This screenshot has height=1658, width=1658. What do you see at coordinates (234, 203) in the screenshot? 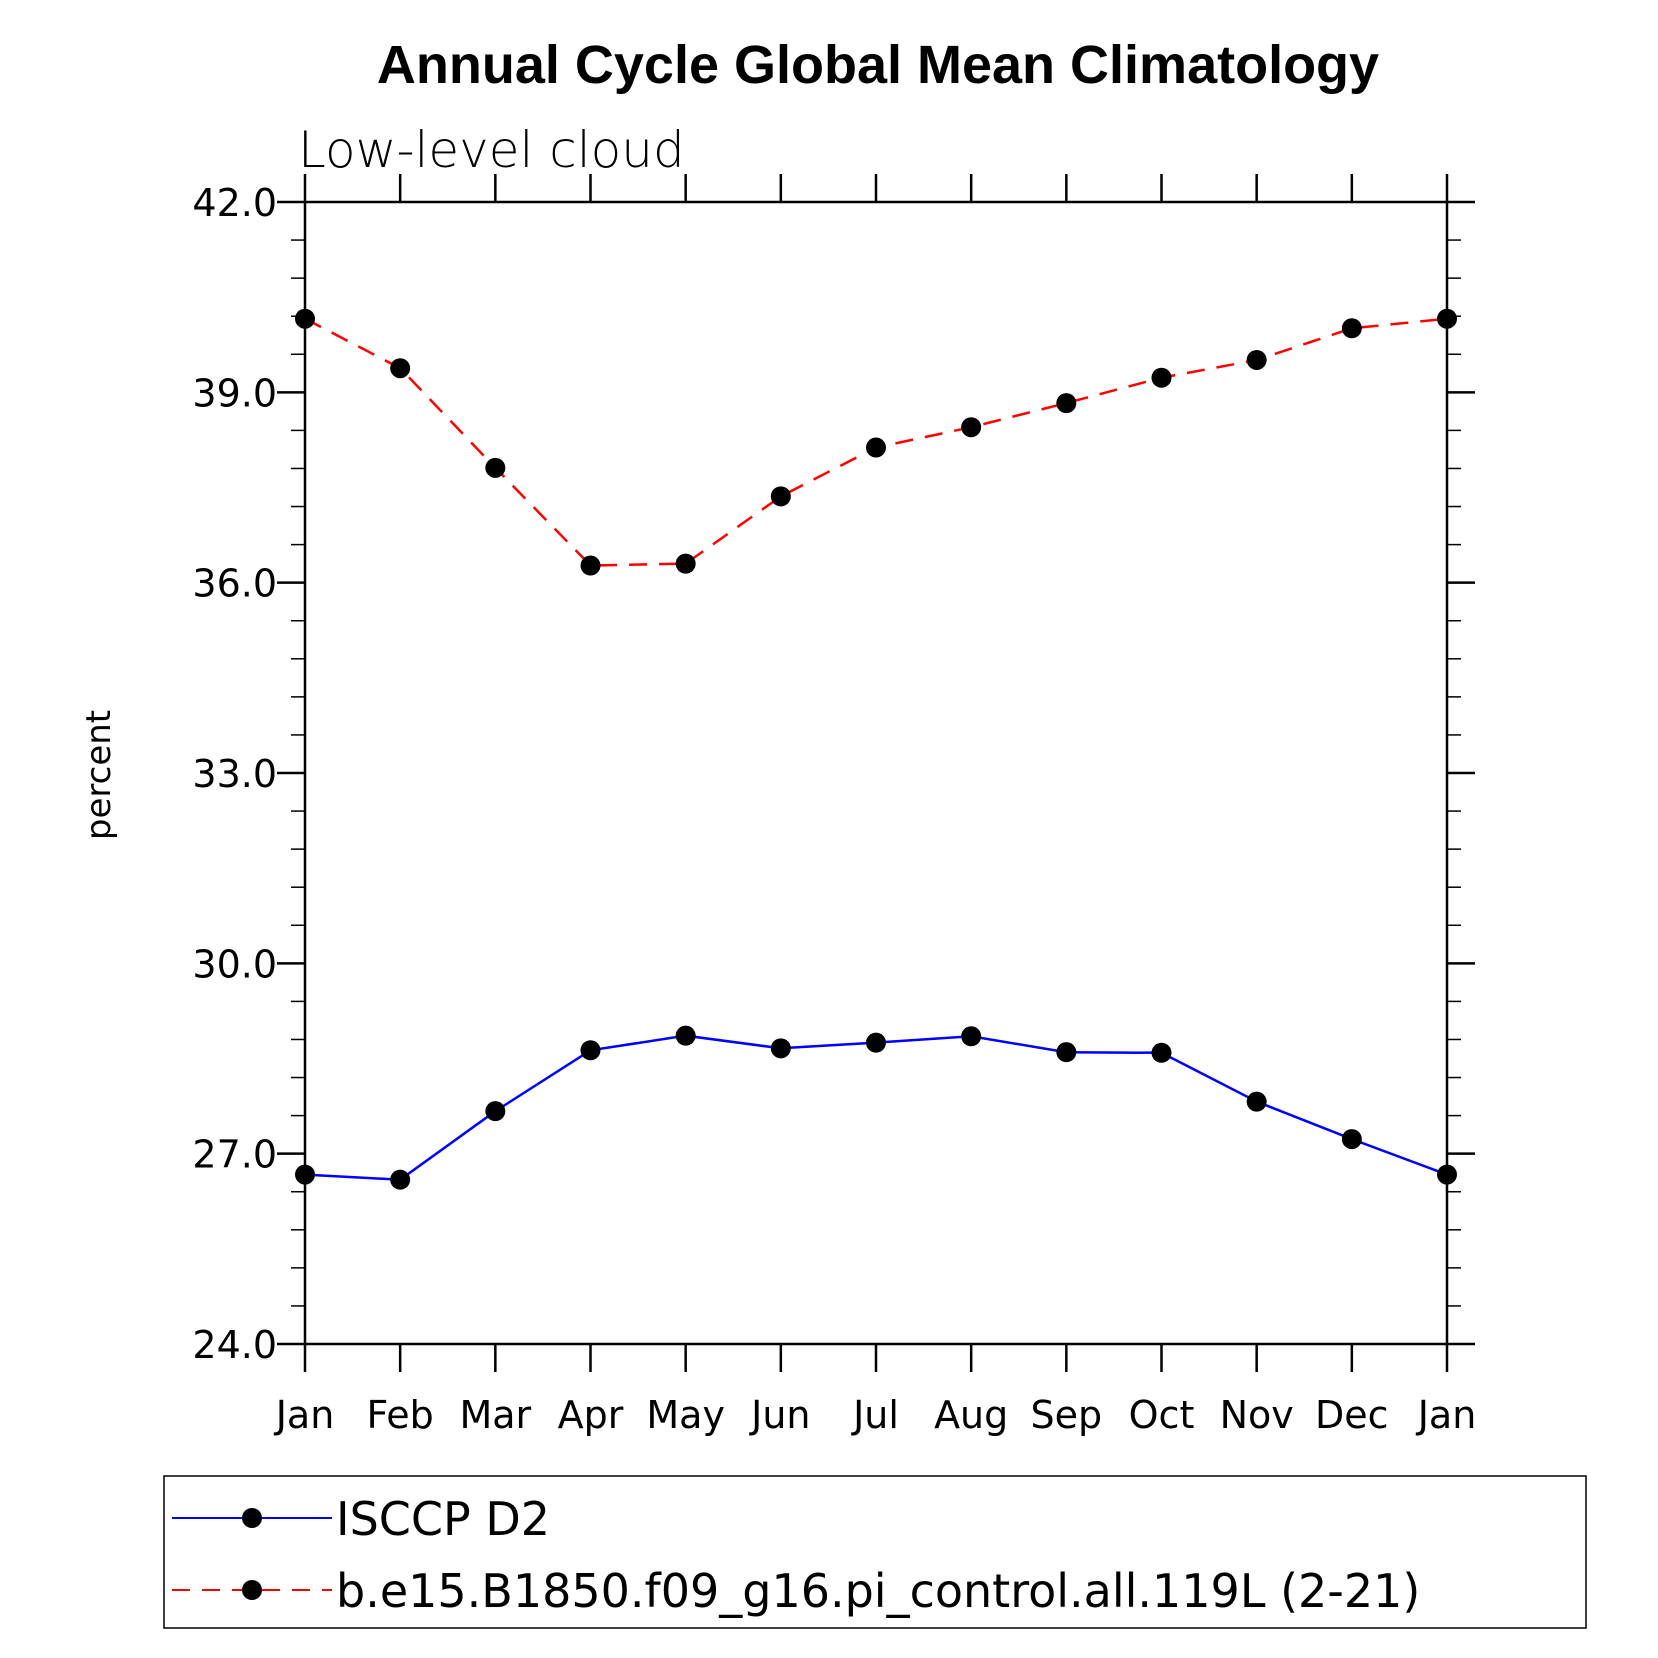
I see `y-tick-label: 42.0` at bounding box center [234, 203].